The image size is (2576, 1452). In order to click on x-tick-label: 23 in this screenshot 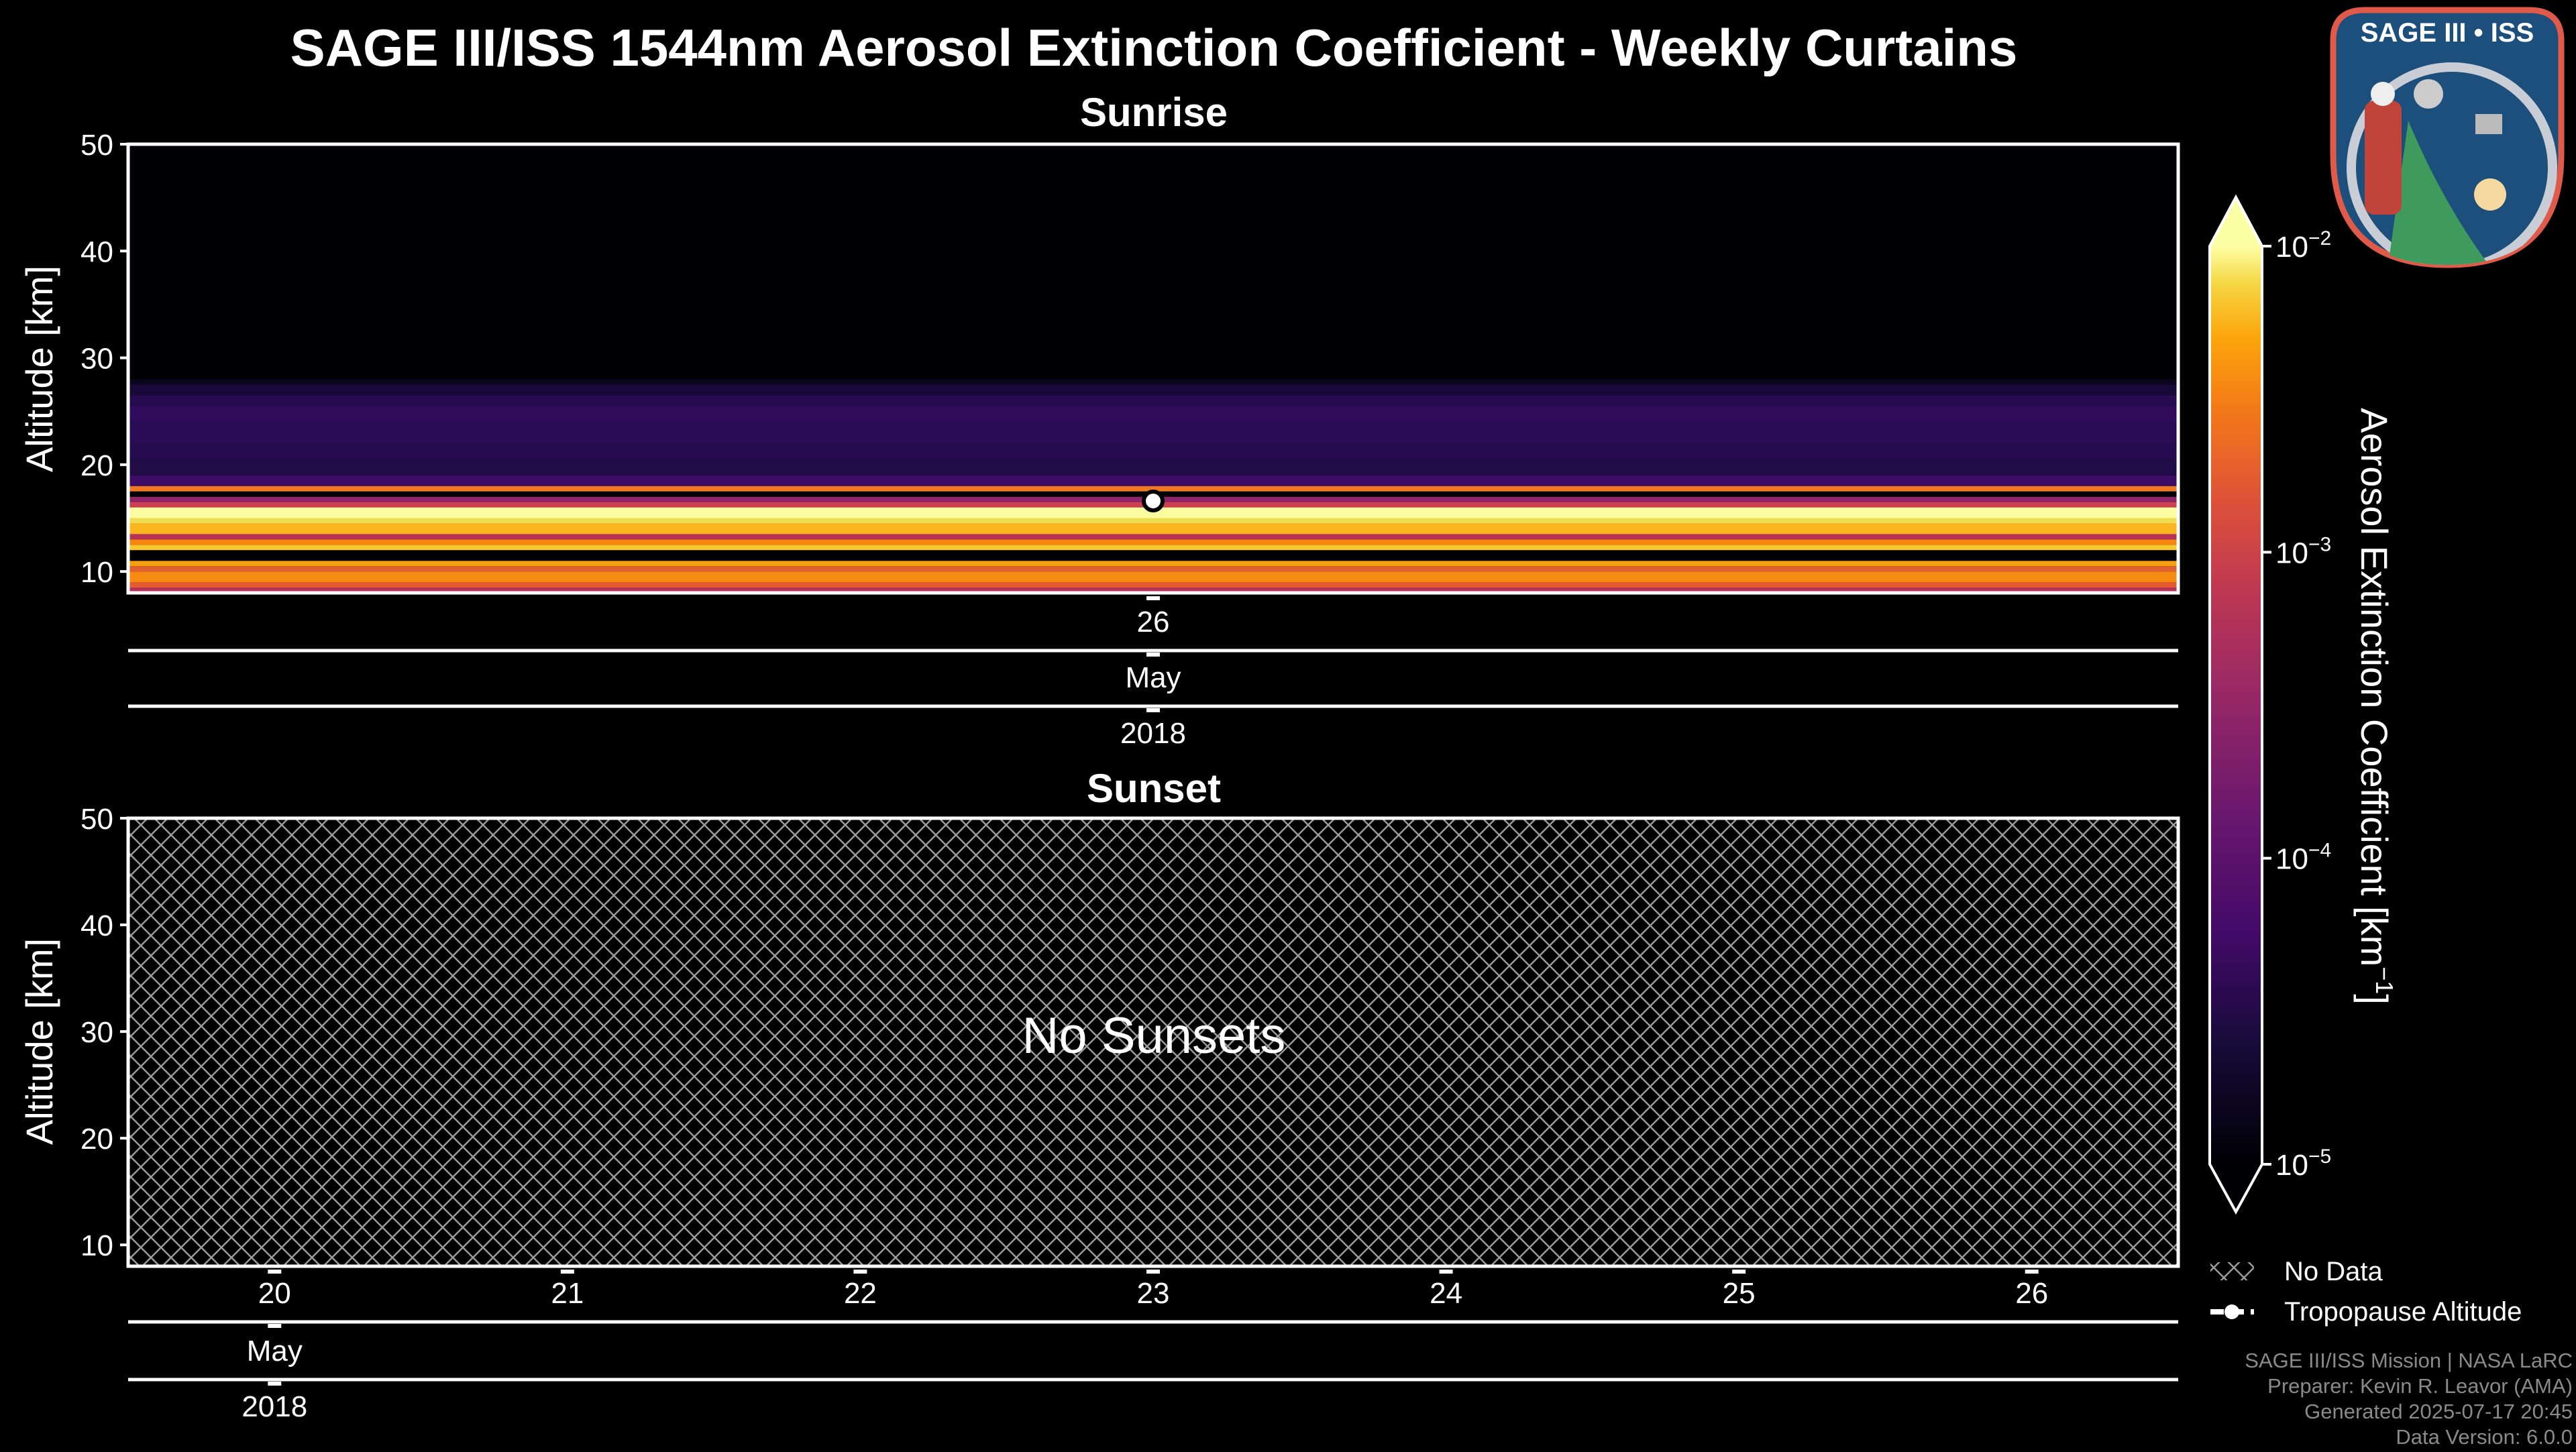, I will do `click(1153, 1293)`.